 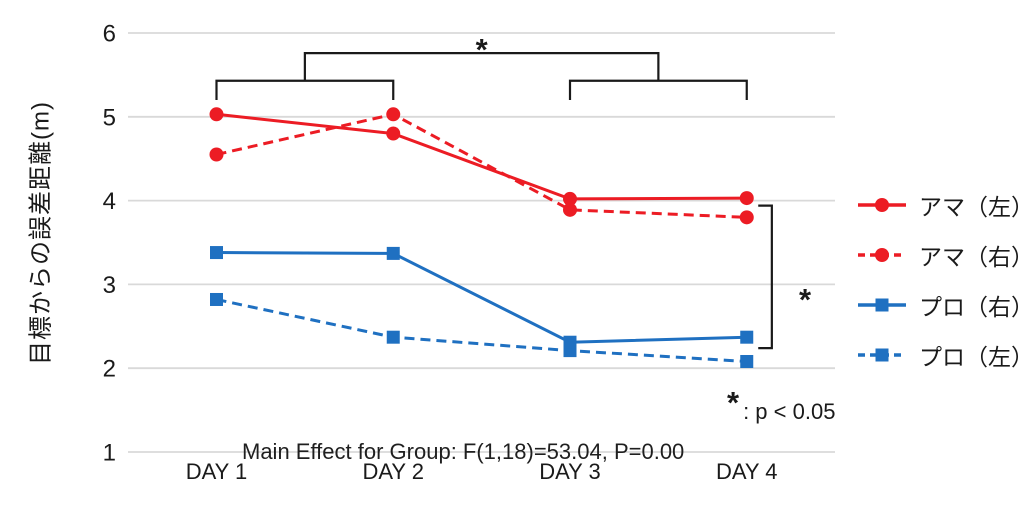 What do you see at coordinates (882, 305) in the screenshot?
I see `legend-swatch-solid-square` at bounding box center [882, 305].